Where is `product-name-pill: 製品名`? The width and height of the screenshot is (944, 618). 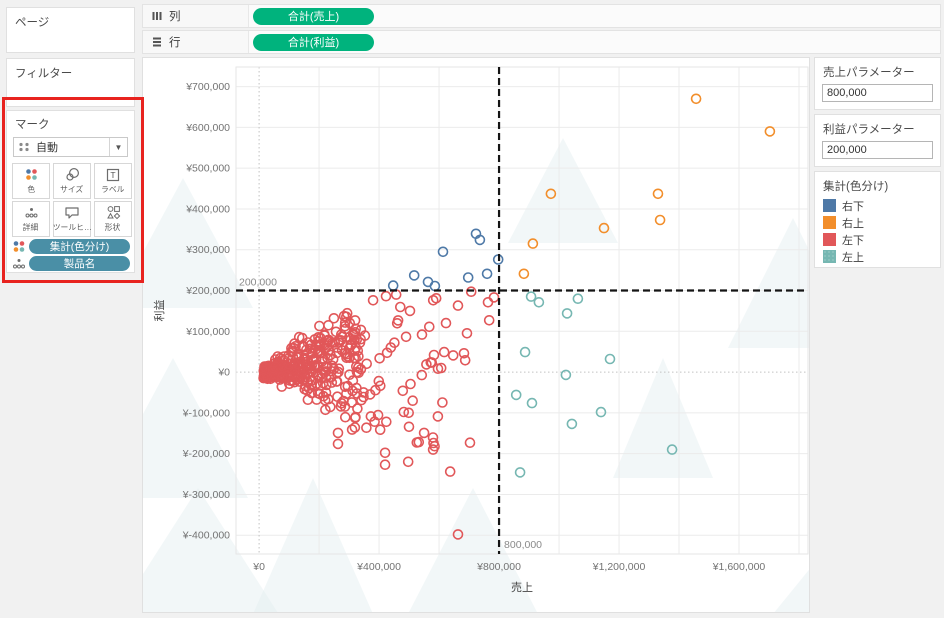
product-name-pill: 製品名 is located at coordinates (79, 263).